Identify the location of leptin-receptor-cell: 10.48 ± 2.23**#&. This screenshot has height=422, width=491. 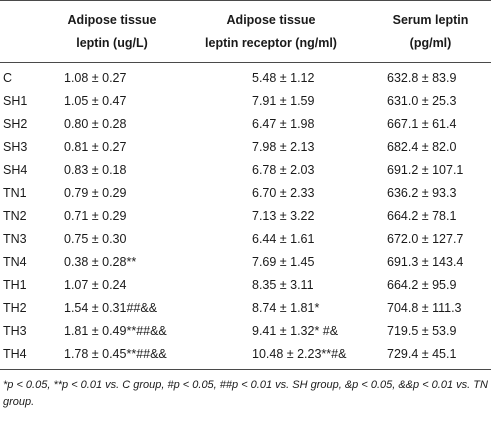
(299, 353).